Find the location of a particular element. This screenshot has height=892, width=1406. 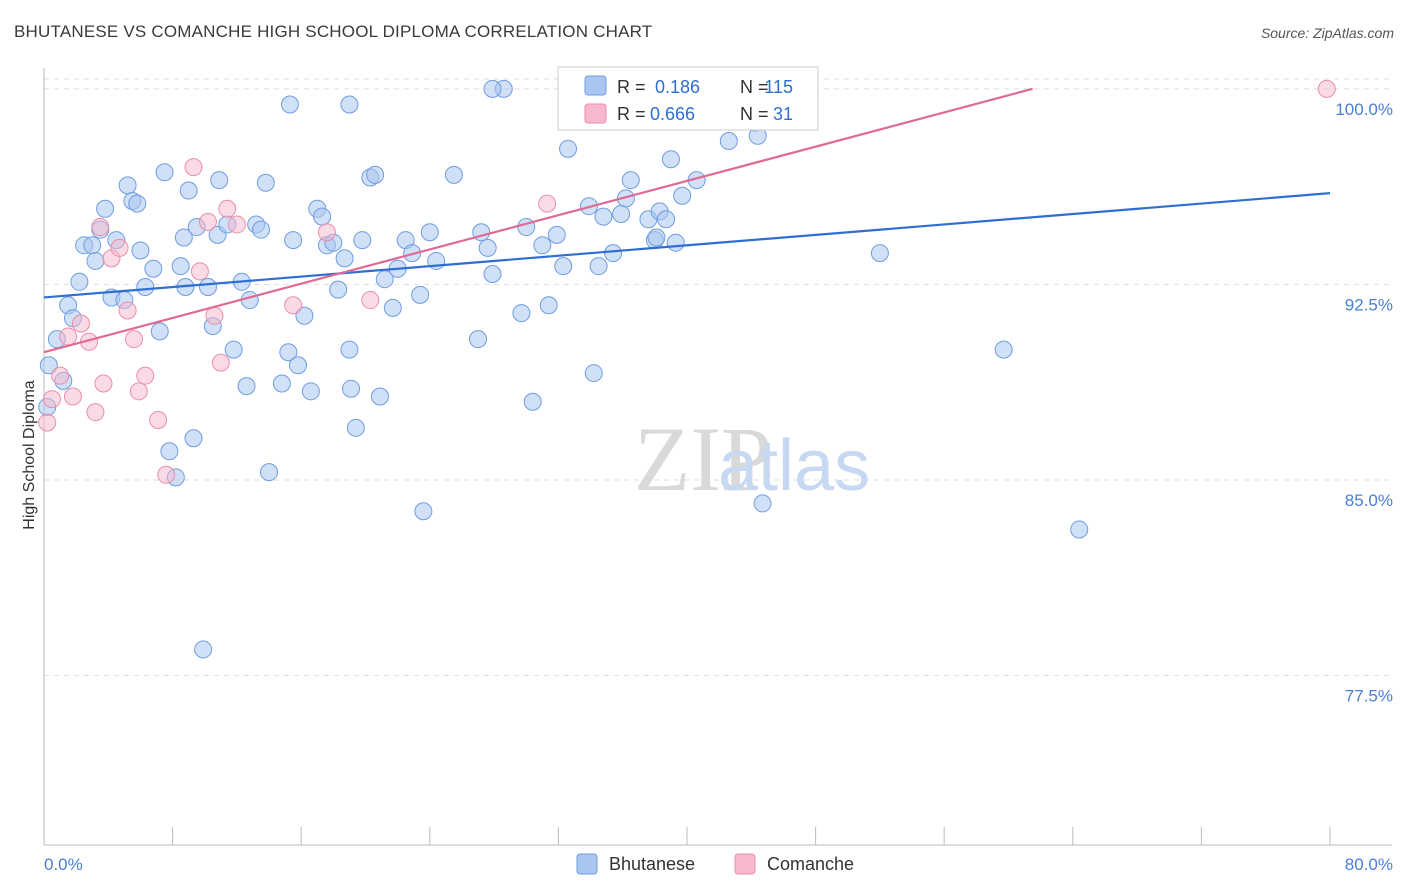

bottom-legend: Bhutanese Comanche is located at coordinates (715, 864).